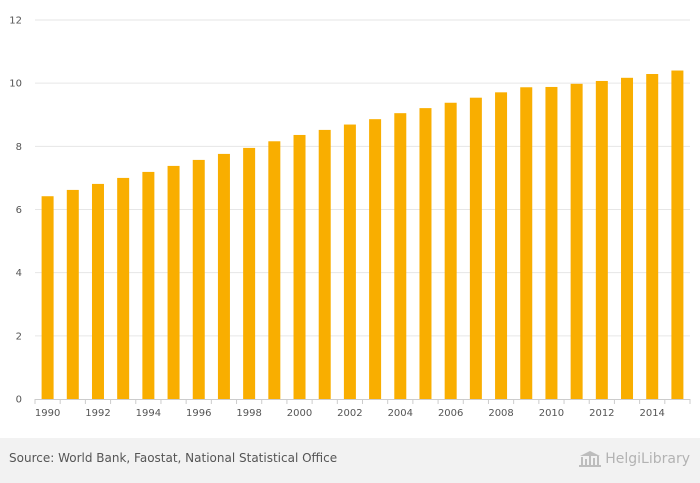 The image size is (700, 483). What do you see at coordinates (601, 240) in the screenshot?
I see `bar-2012` at bounding box center [601, 240].